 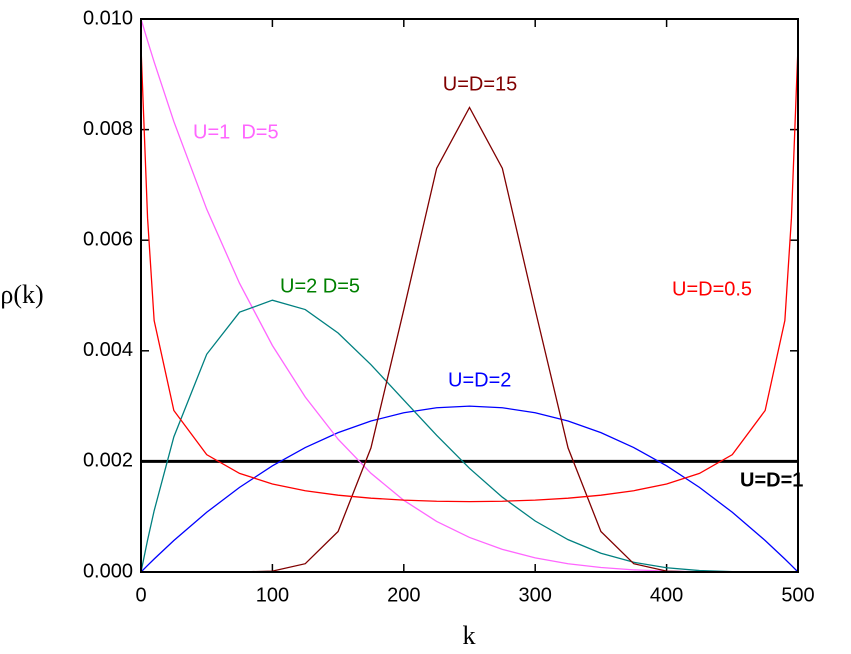 I want to click on y-tick-label: 0.006, so click(x=108, y=239).